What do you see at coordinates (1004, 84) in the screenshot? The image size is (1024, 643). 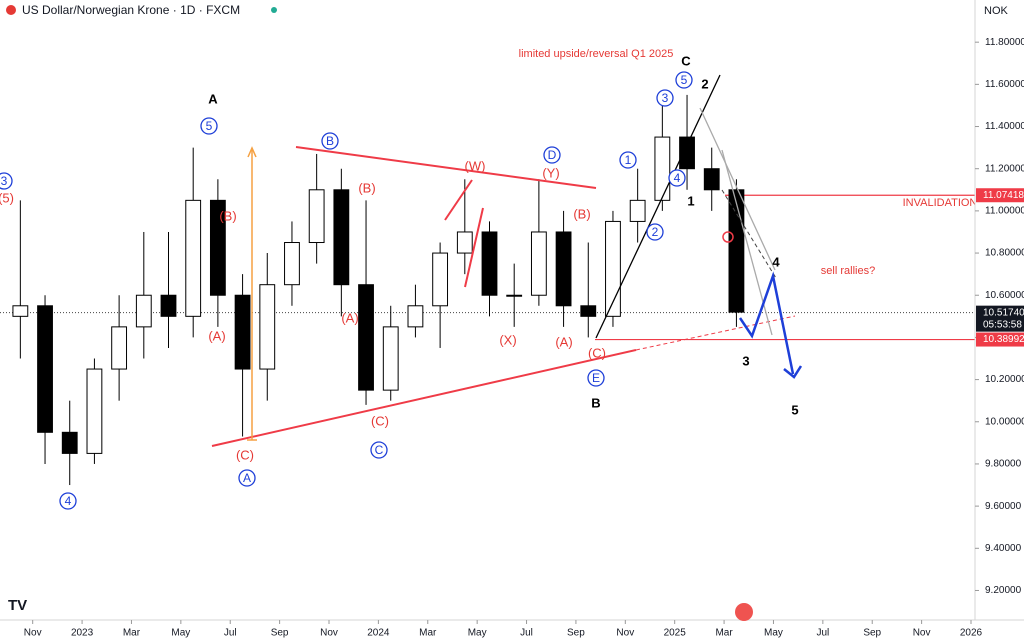 I see `y-tick-label: 11.60000` at bounding box center [1004, 84].